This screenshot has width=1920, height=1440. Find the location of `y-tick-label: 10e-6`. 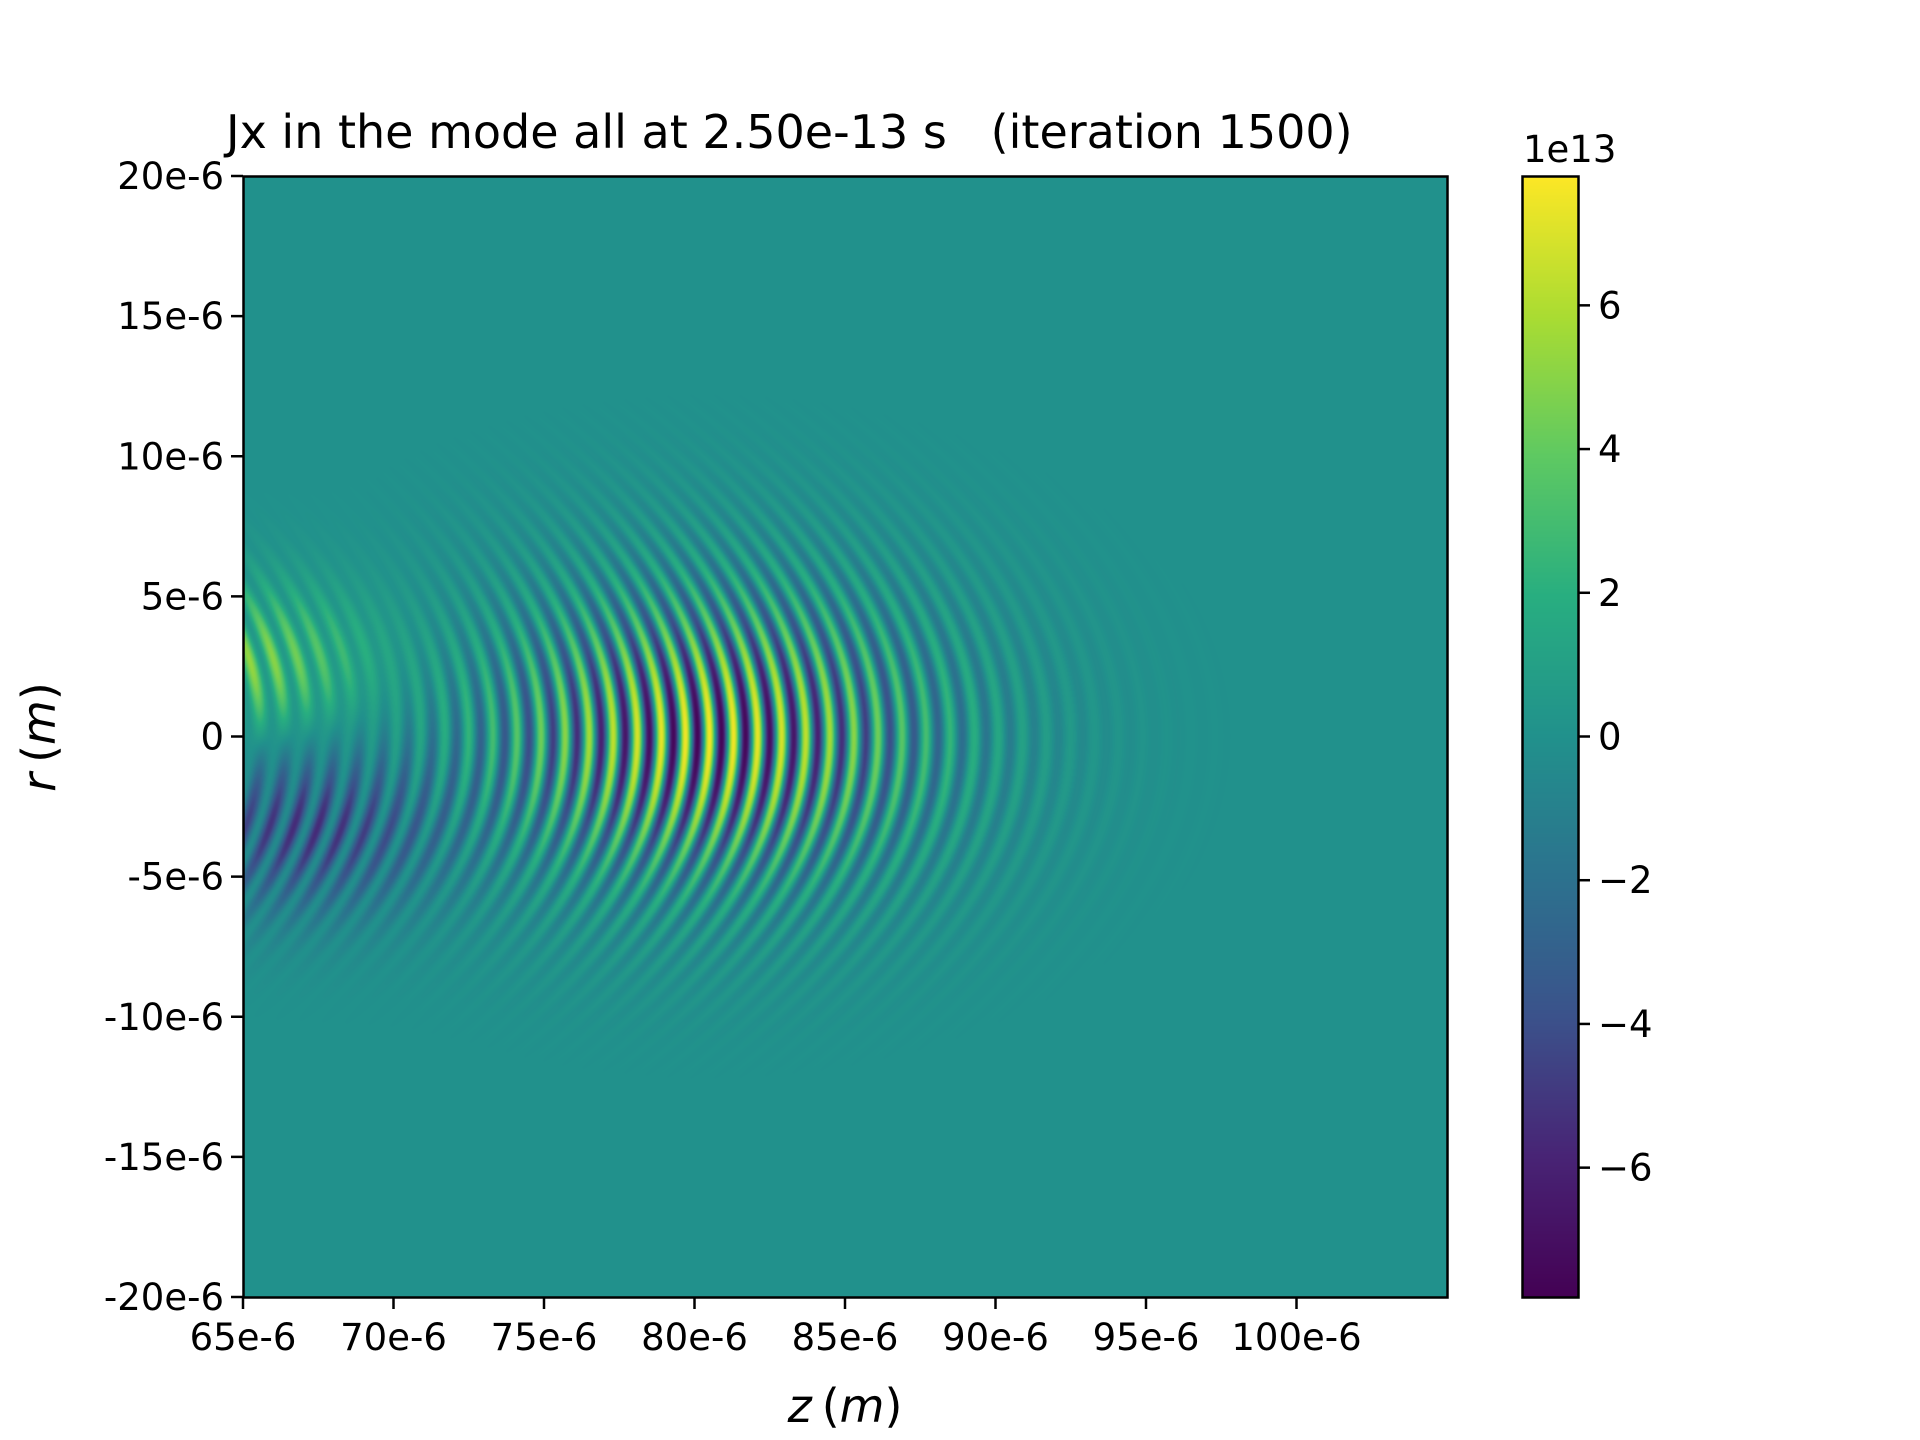

y-tick-label: 10e-6 is located at coordinates (170, 456).